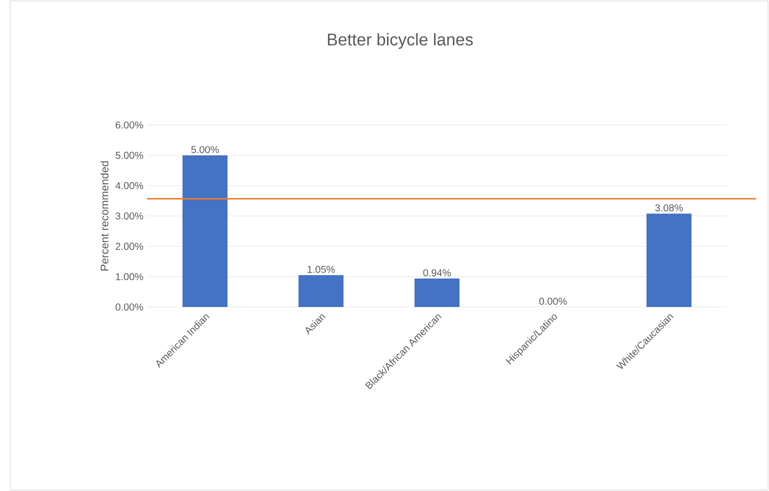 Image resolution: width=769 pixels, height=491 pixels. I want to click on y-tick-label: 1.00%, so click(130, 276).